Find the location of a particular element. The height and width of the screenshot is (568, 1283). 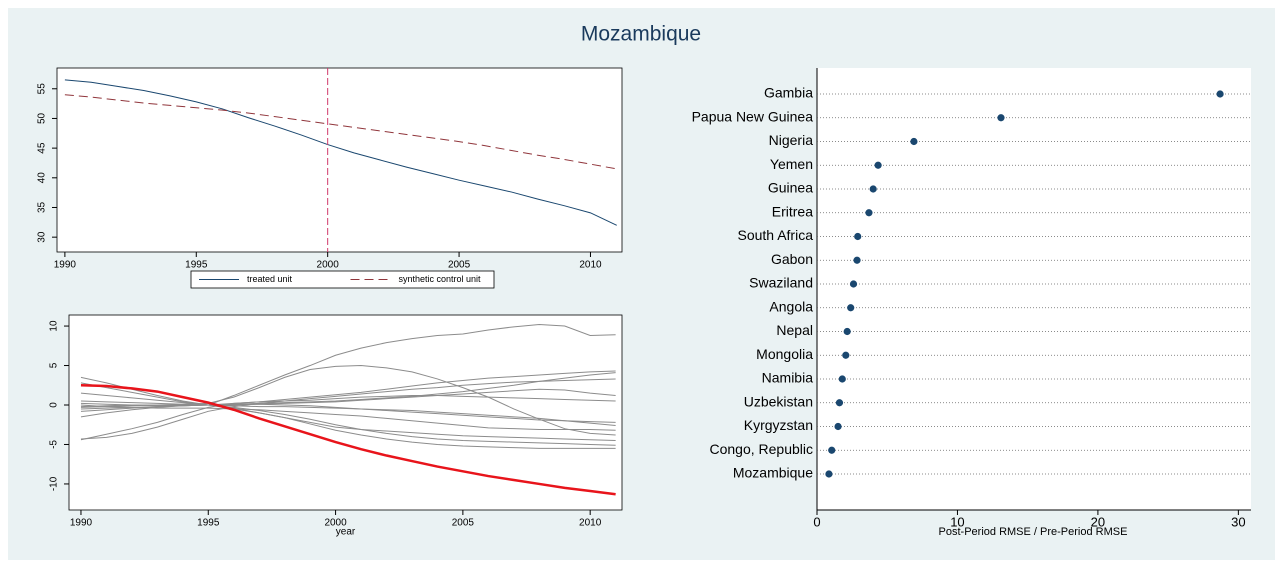

category-label: Gambia is located at coordinates (788, 93).